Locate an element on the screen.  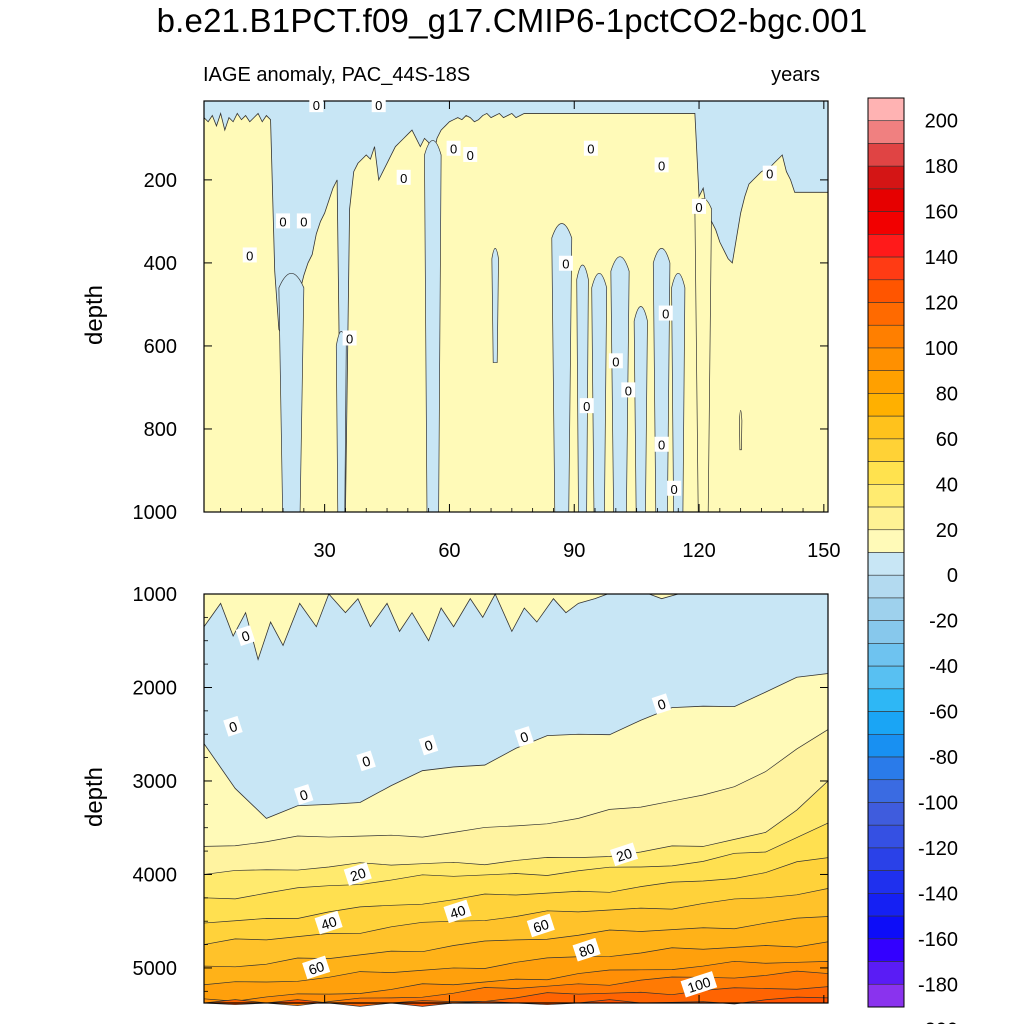
lower-y-tick-label: 5000 is located at coordinates (155, 969).